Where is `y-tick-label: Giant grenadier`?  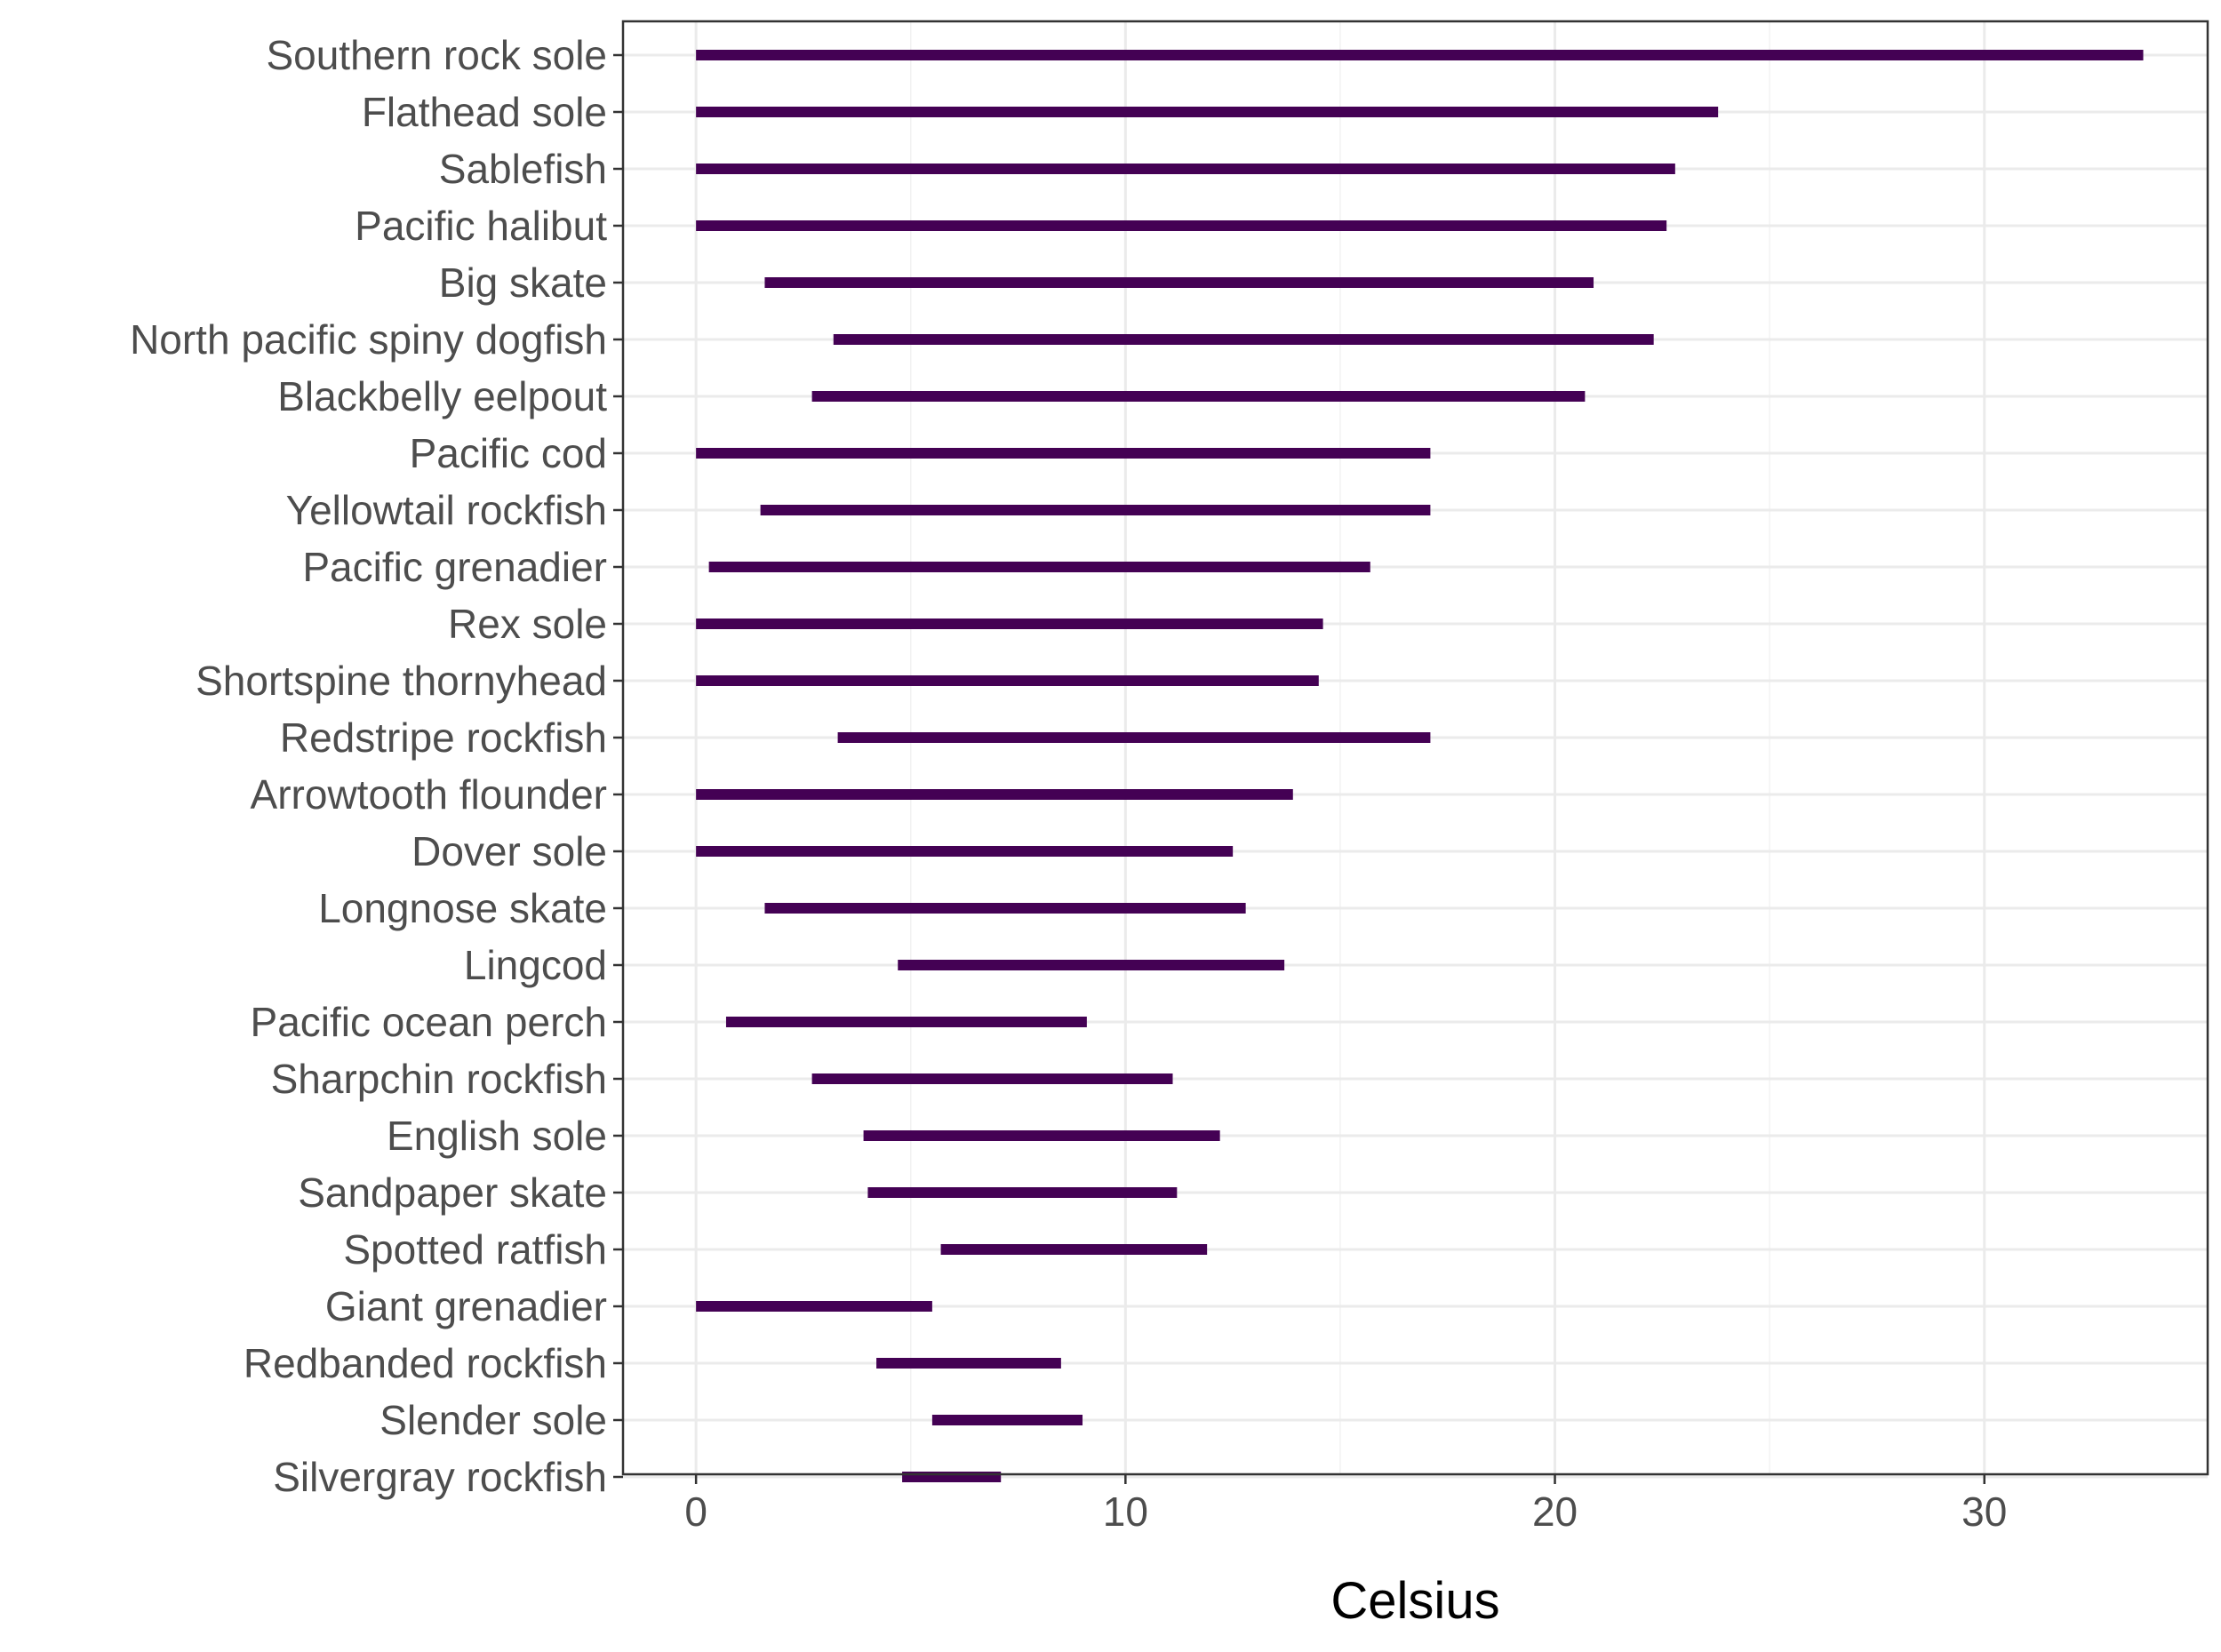
y-tick-label: Giant grenadier is located at coordinates (466, 1306).